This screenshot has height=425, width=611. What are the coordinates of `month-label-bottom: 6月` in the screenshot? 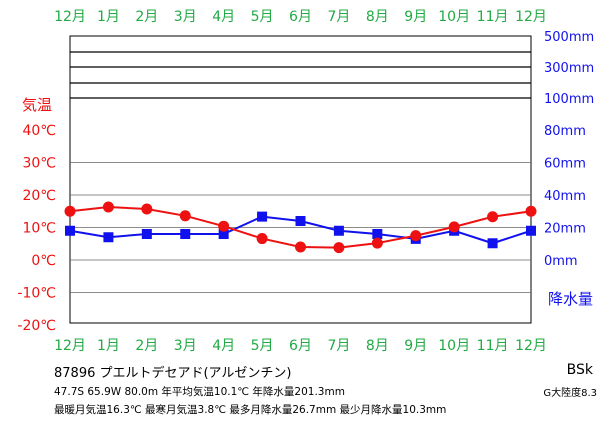 It's located at (300, 346).